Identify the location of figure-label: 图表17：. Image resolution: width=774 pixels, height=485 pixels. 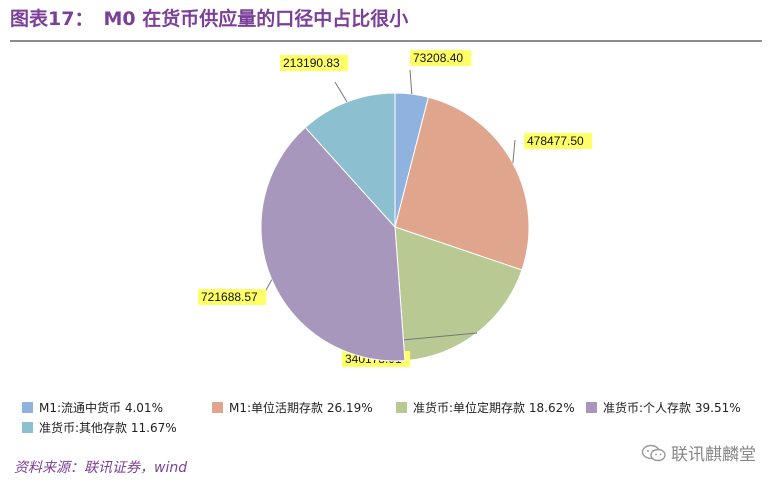
(52, 19).